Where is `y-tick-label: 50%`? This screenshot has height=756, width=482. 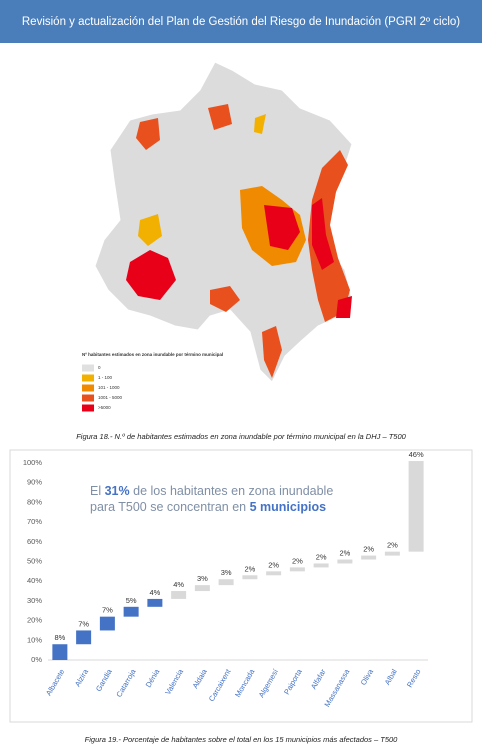 y-tick-label: 50% is located at coordinates (34, 560).